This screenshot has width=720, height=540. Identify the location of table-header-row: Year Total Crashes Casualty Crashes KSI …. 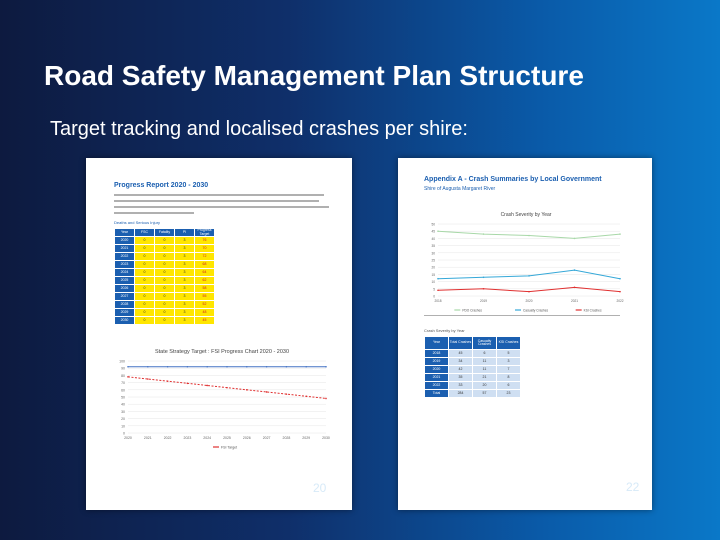
(472, 343).